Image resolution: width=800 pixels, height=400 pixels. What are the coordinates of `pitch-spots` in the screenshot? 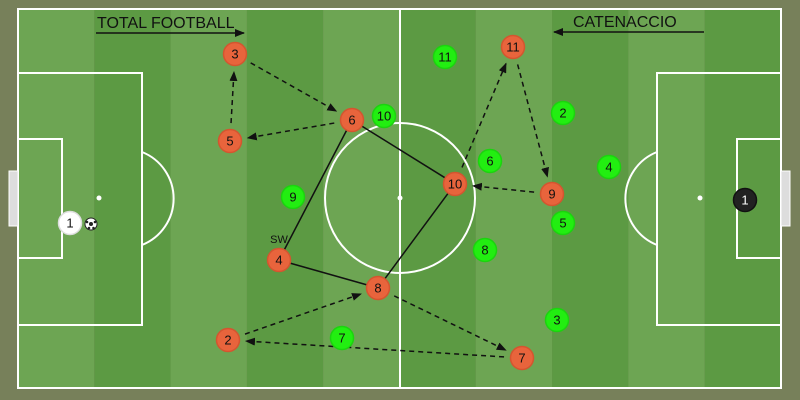 It's located at (399, 198).